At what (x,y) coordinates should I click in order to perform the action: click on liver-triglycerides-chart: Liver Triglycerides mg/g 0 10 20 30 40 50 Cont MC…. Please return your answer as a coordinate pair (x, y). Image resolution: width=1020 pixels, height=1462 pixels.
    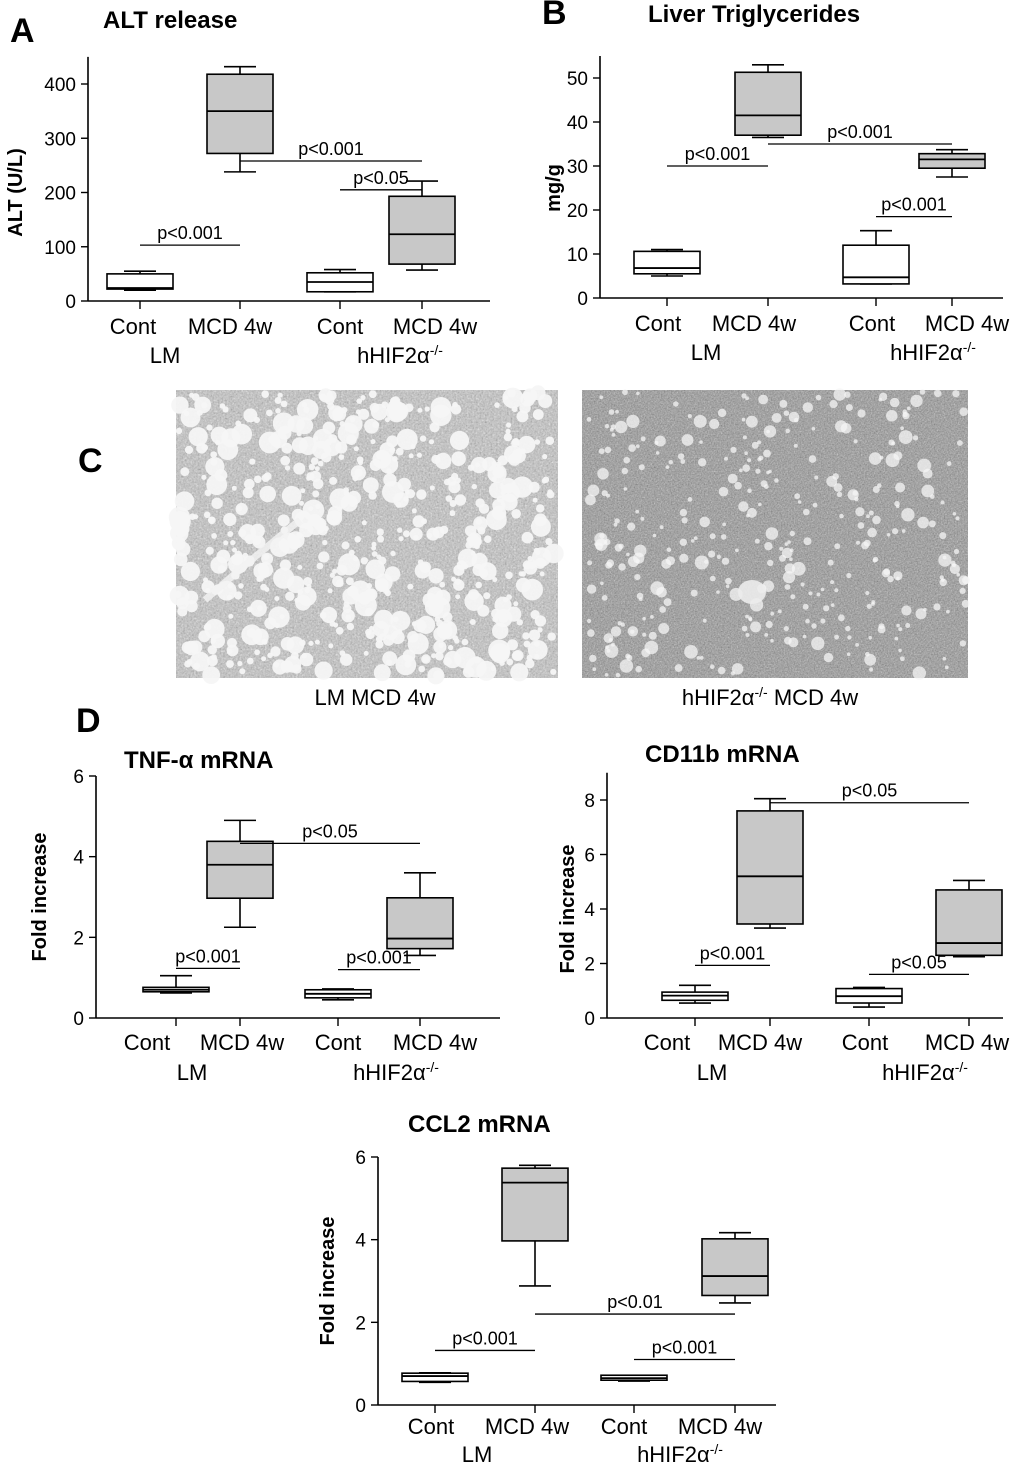
    Looking at the image, I should click on (776, 183).